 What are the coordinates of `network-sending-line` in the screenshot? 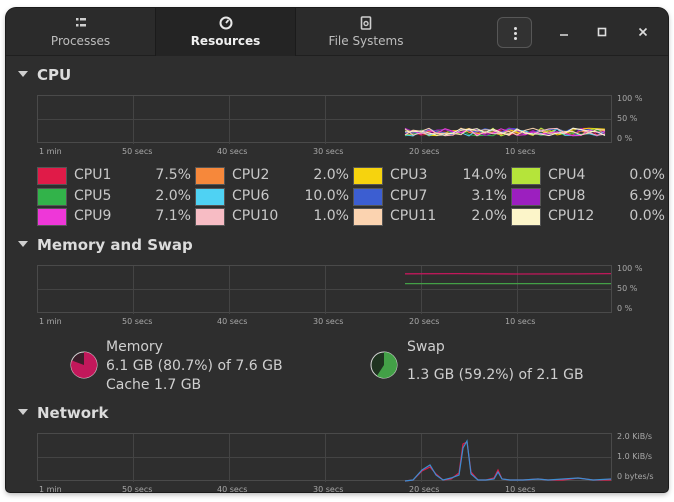 It's located at (508, 460).